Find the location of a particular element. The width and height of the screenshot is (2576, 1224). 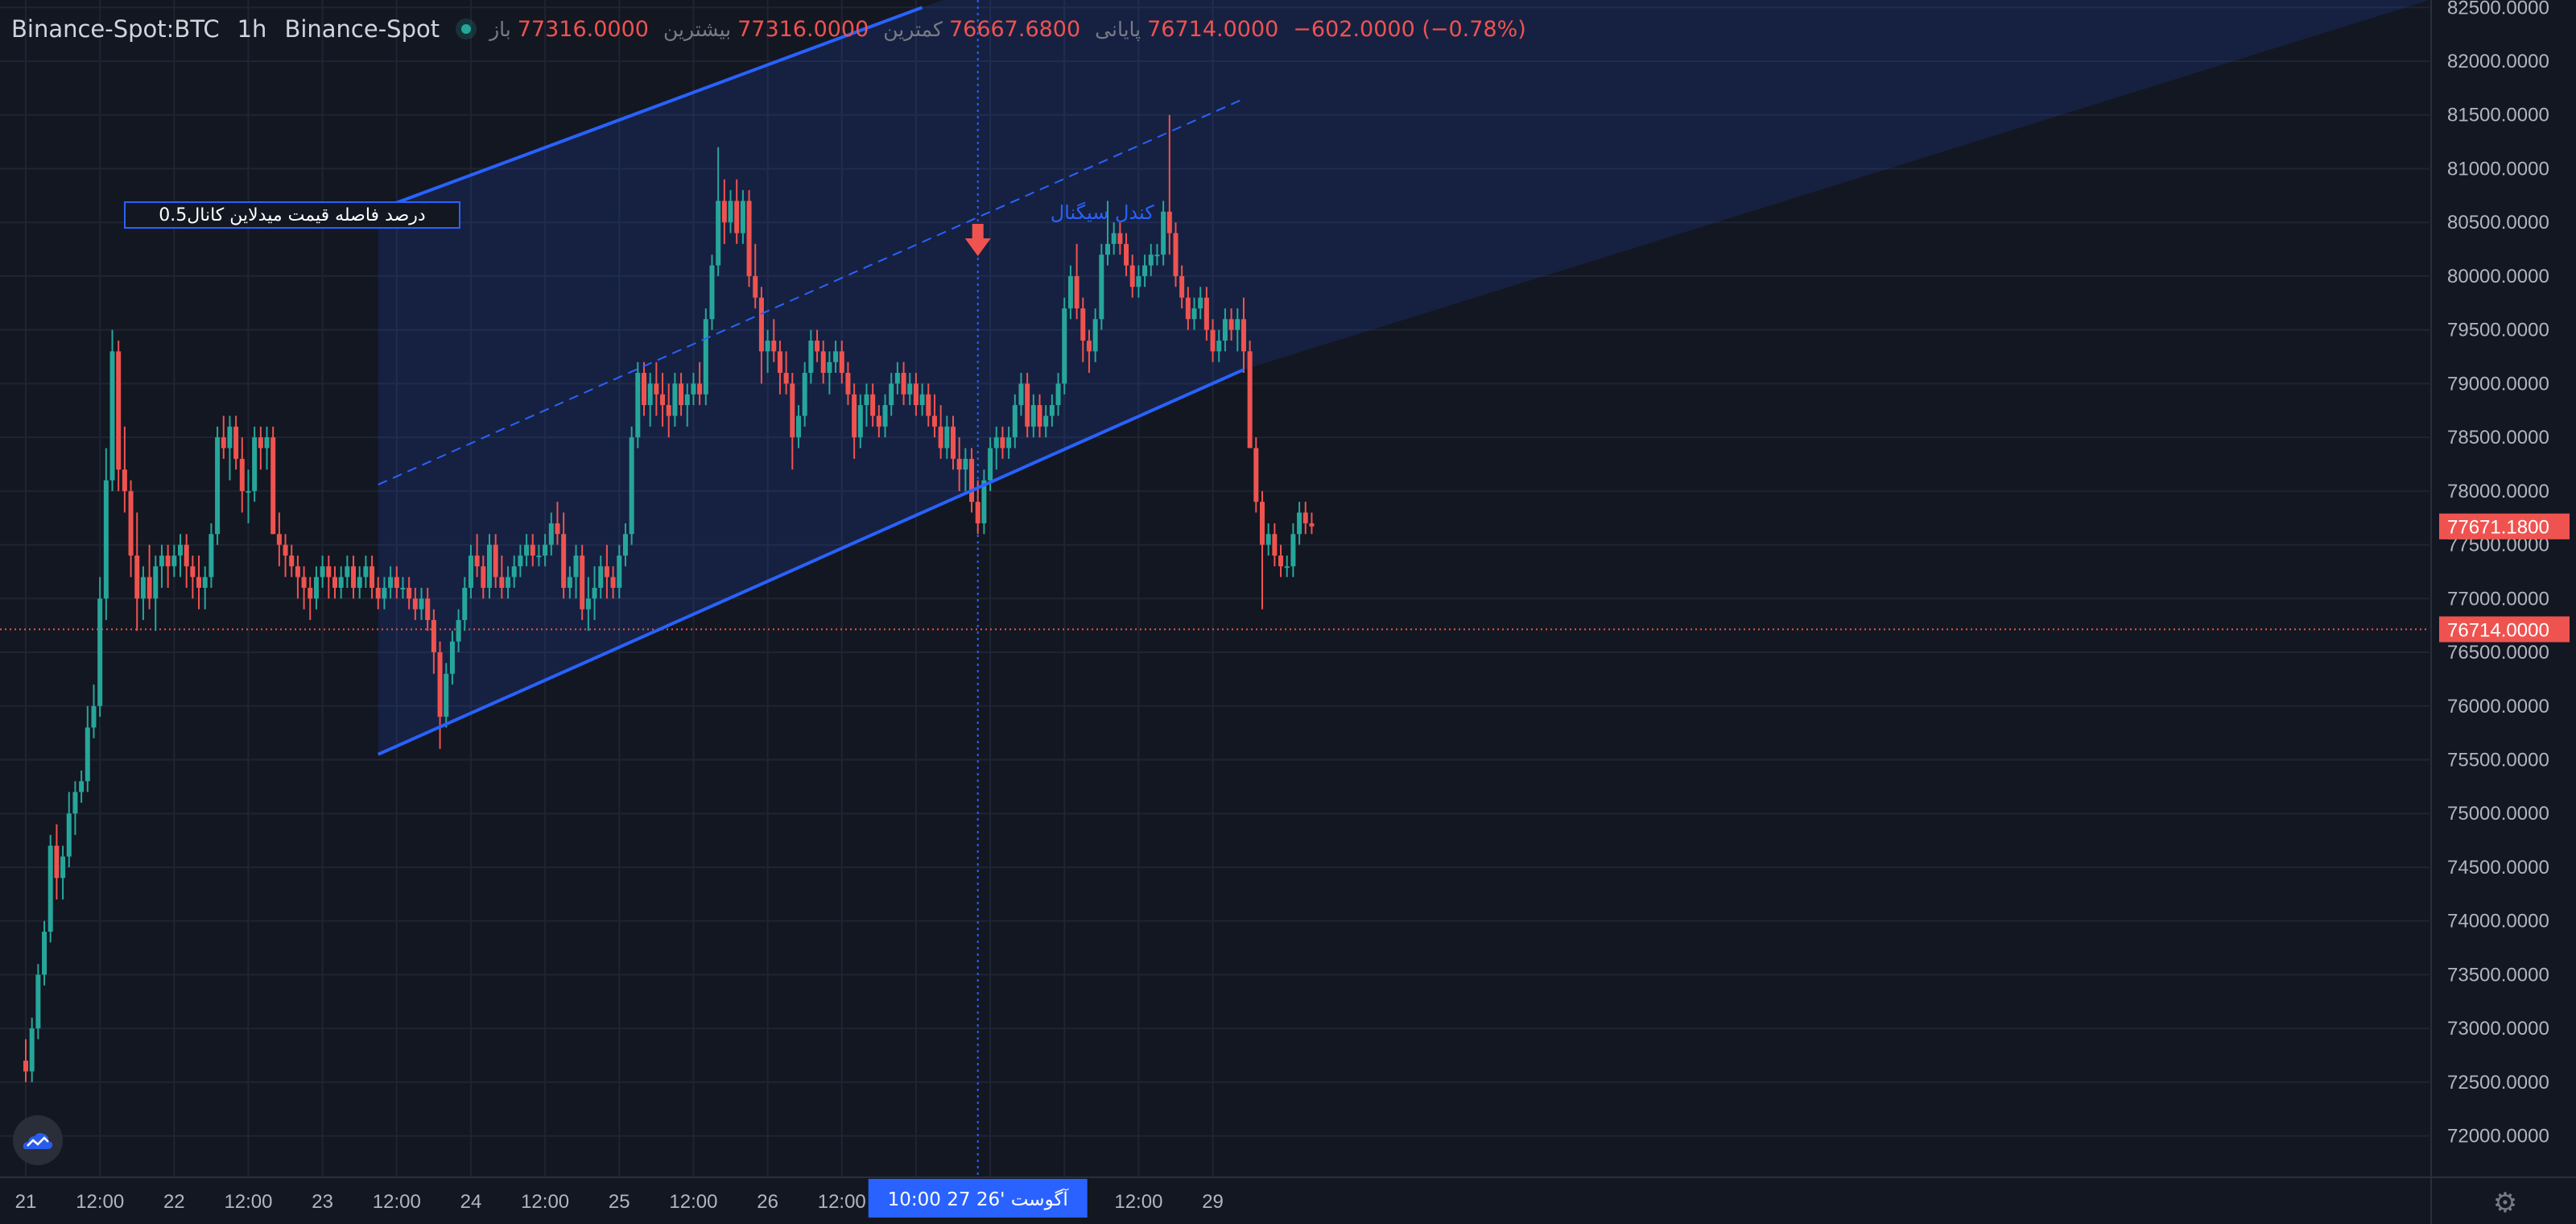

market-status-icon is located at coordinates (466, 29).